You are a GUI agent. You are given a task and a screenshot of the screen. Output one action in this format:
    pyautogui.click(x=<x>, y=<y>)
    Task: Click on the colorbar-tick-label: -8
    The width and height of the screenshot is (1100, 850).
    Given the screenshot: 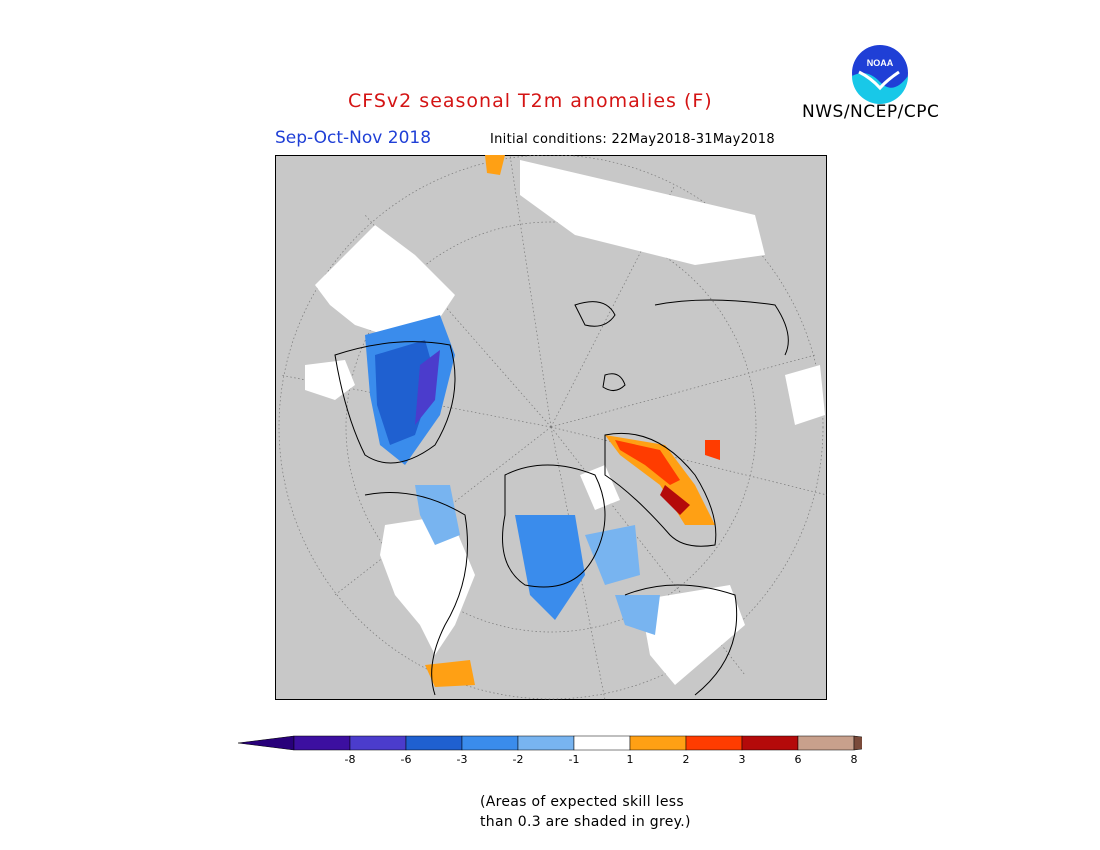 What is the action you would take?
    pyautogui.click(x=350, y=759)
    